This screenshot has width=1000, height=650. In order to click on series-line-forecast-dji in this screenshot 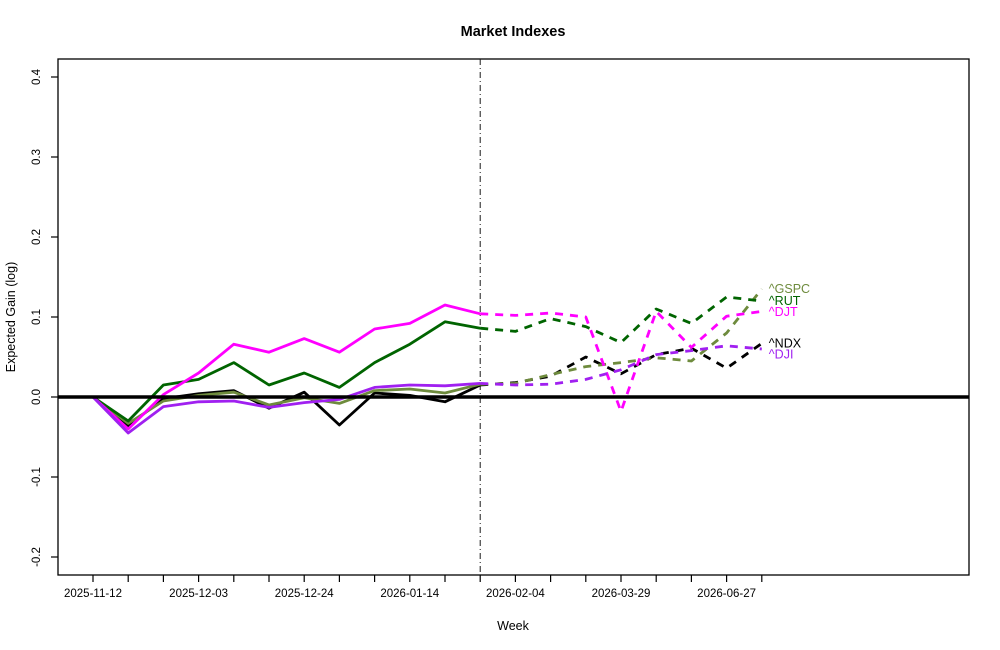, I will do `click(621, 365)`.